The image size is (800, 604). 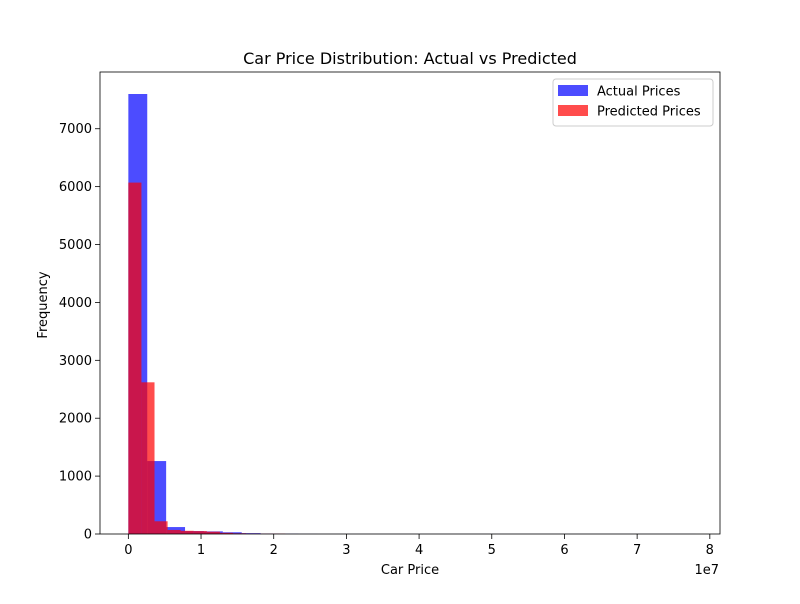 What do you see at coordinates (88, 535) in the screenshot?
I see `y-tick-label-0: 0` at bounding box center [88, 535].